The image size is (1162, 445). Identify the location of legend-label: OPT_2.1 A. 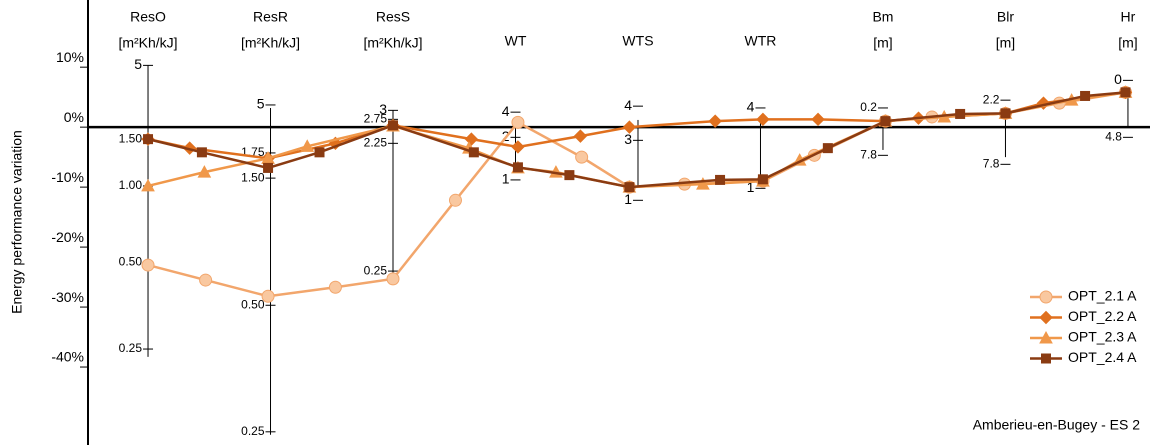
(1102, 296).